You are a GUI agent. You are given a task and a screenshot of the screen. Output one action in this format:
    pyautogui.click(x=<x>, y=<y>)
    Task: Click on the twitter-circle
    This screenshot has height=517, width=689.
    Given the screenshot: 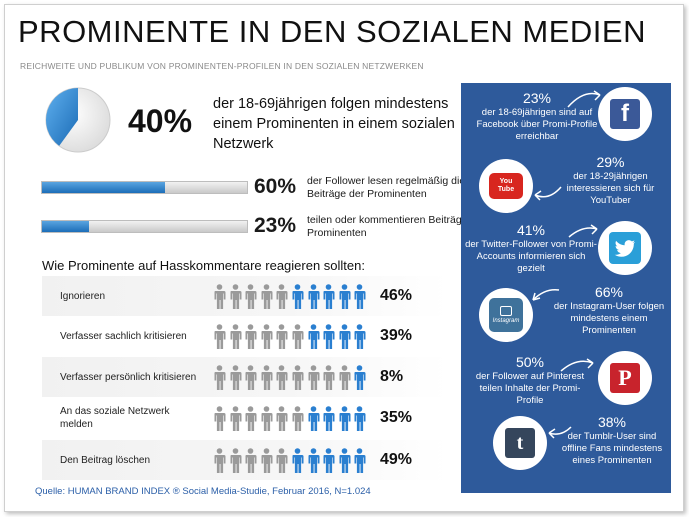 What is the action you would take?
    pyautogui.click(x=625, y=248)
    